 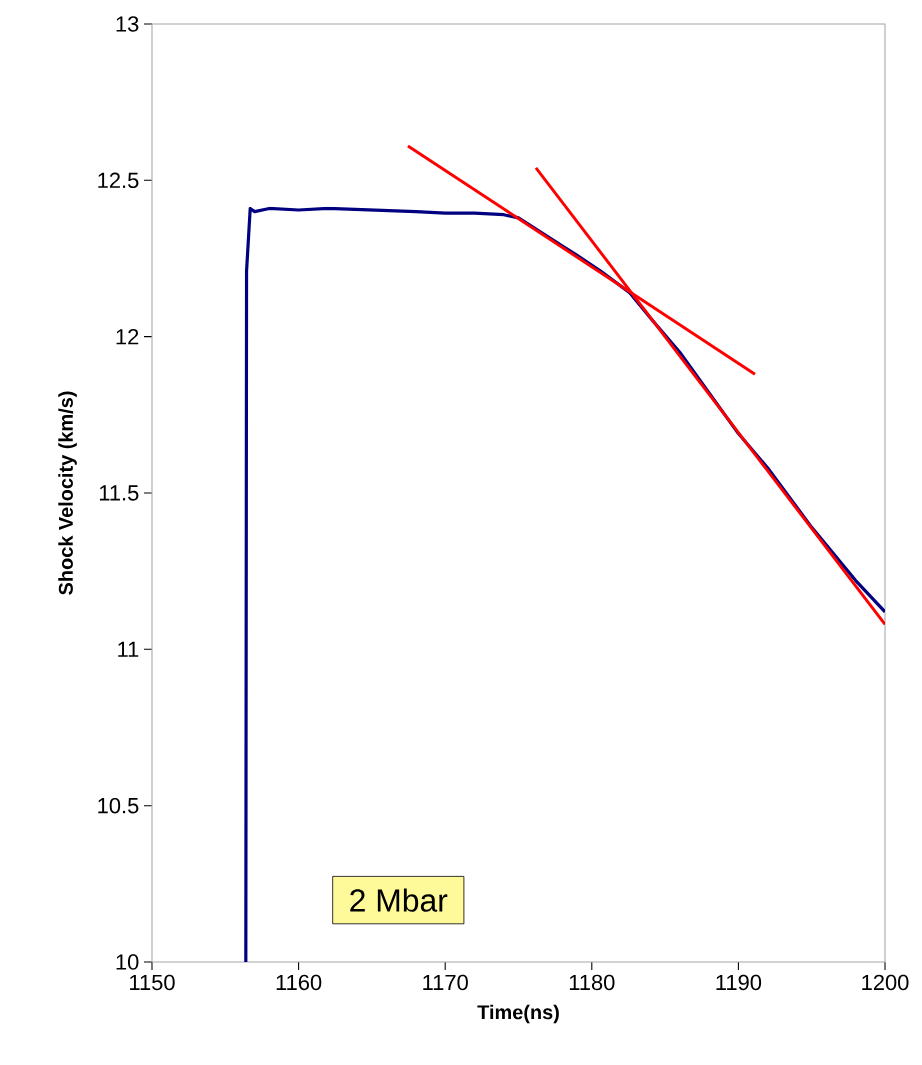 What do you see at coordinates (592, 982) in the screenshot?
I see `x-tick-label: 1180` at bounding box center [592, 982].